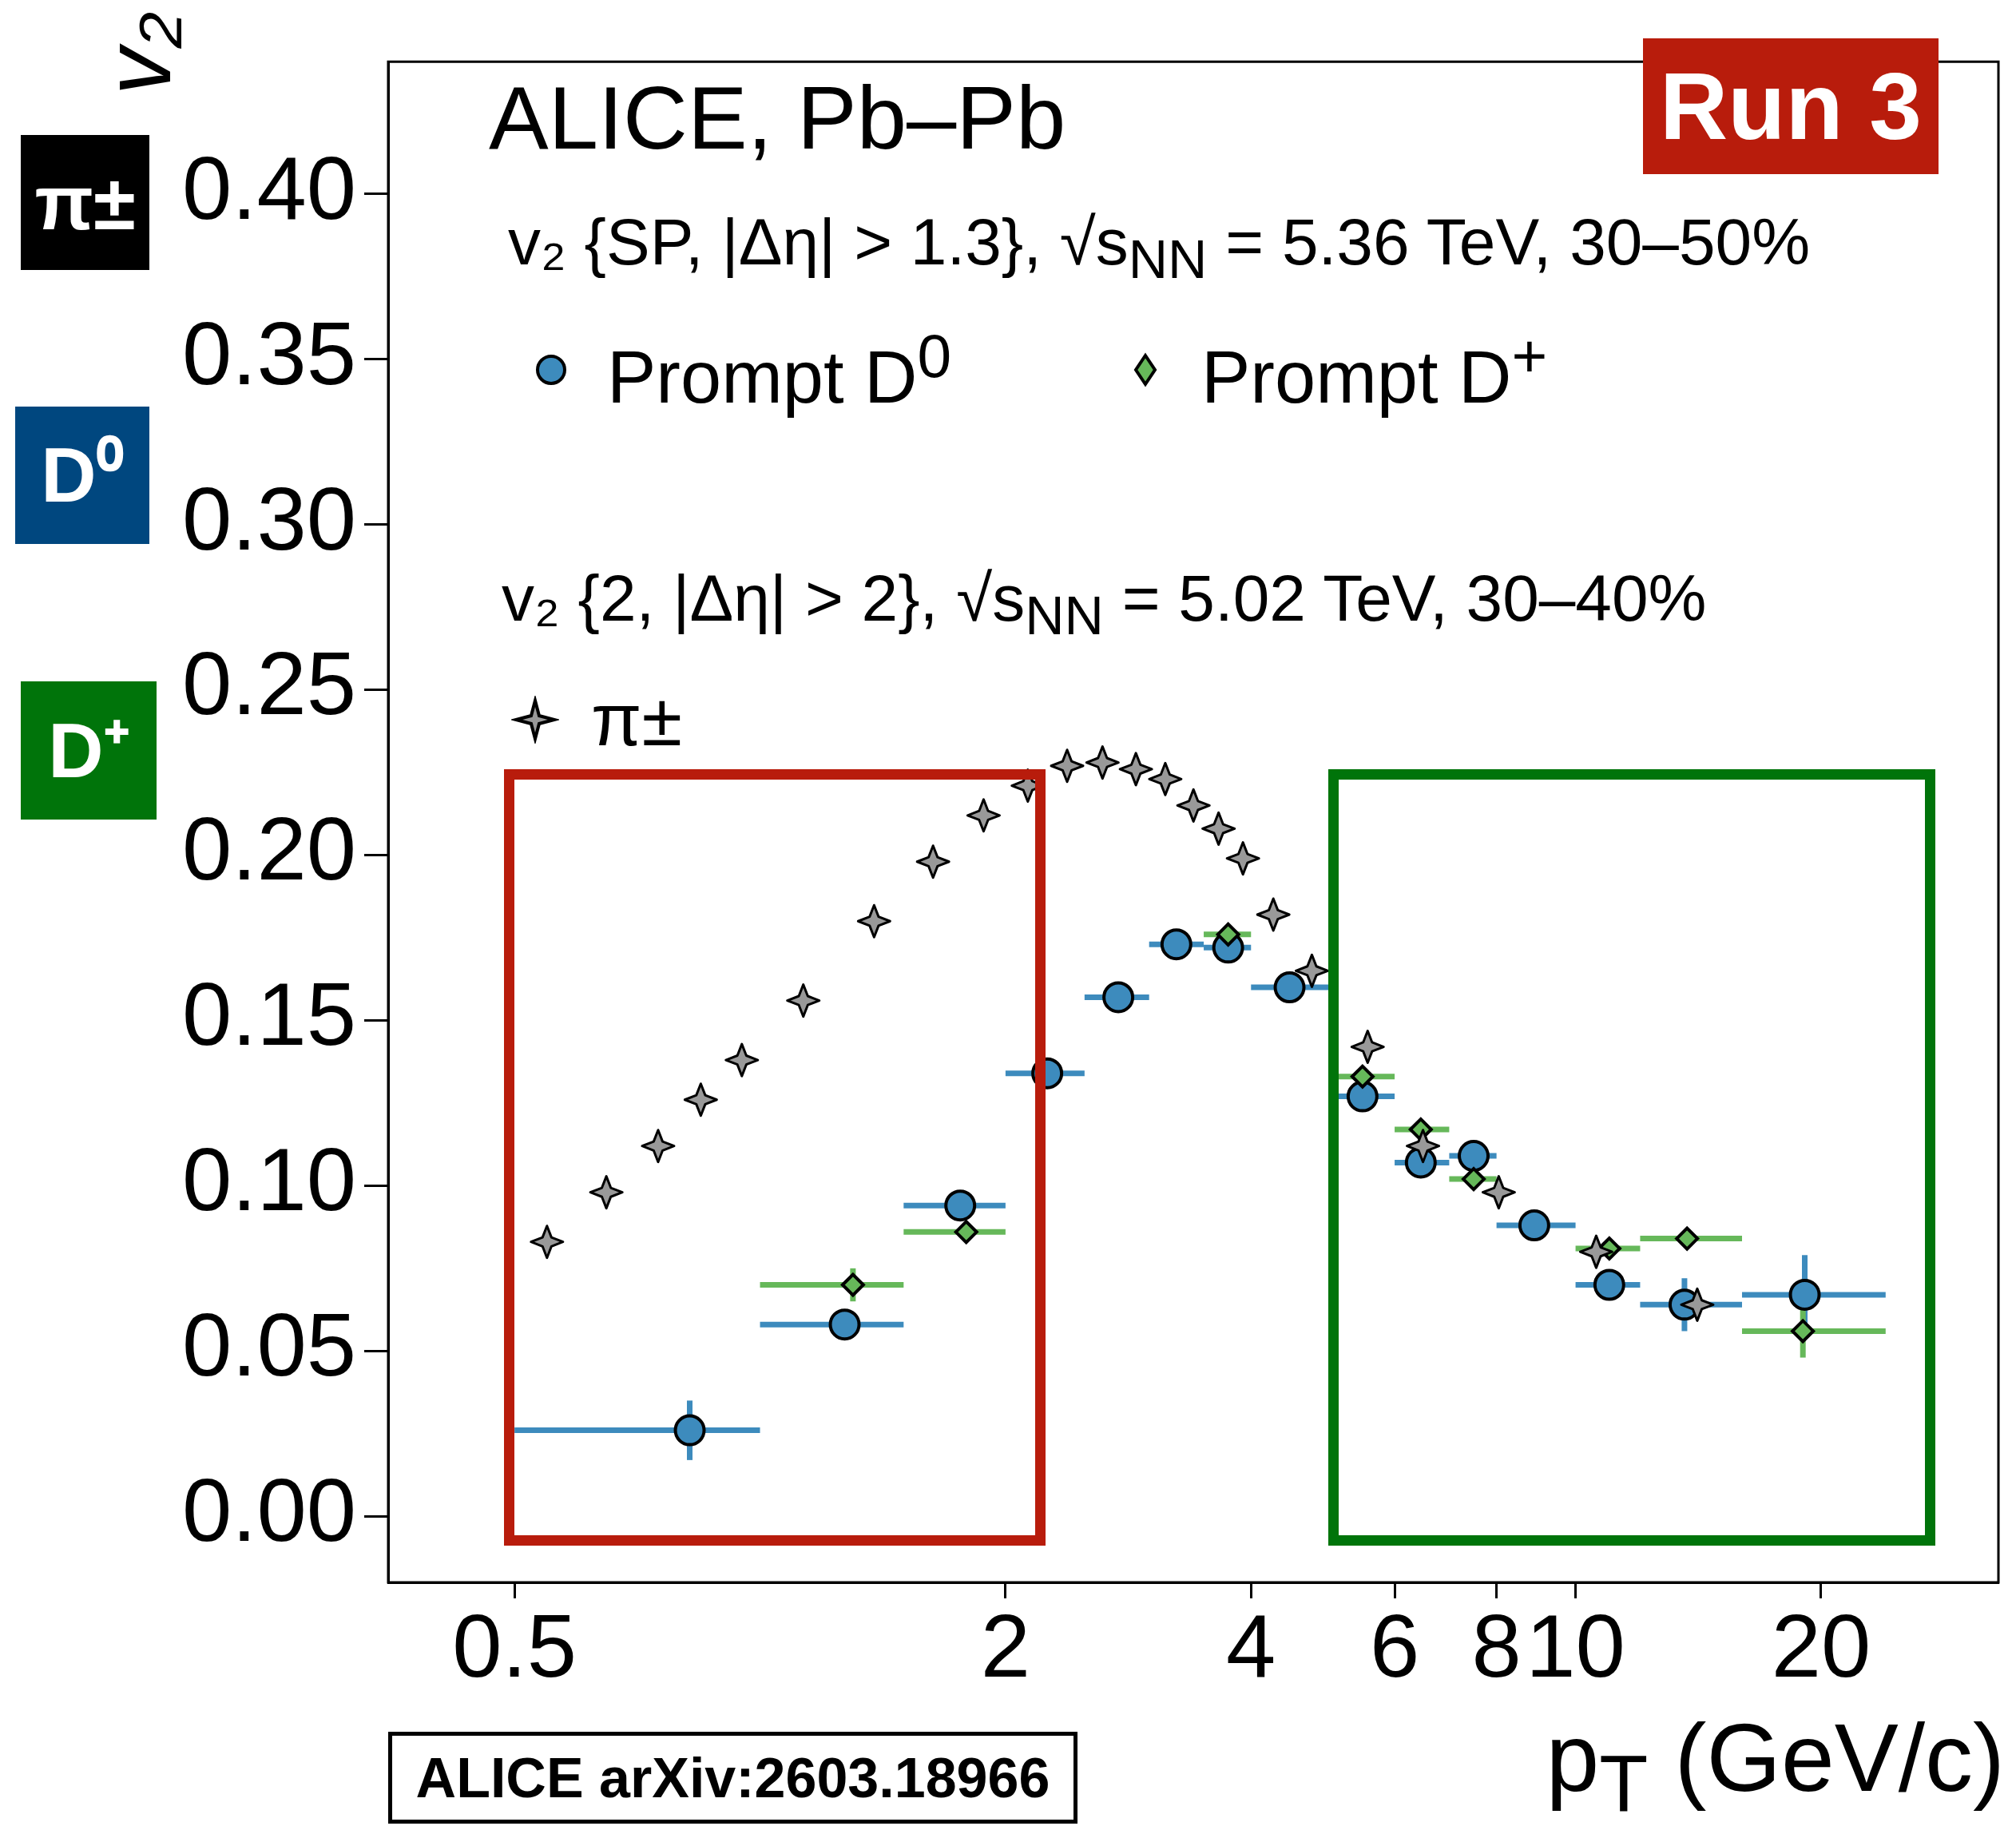 The image size is (2016, 1834). I want to click on annotation: Run 3, so click(1791, 106).